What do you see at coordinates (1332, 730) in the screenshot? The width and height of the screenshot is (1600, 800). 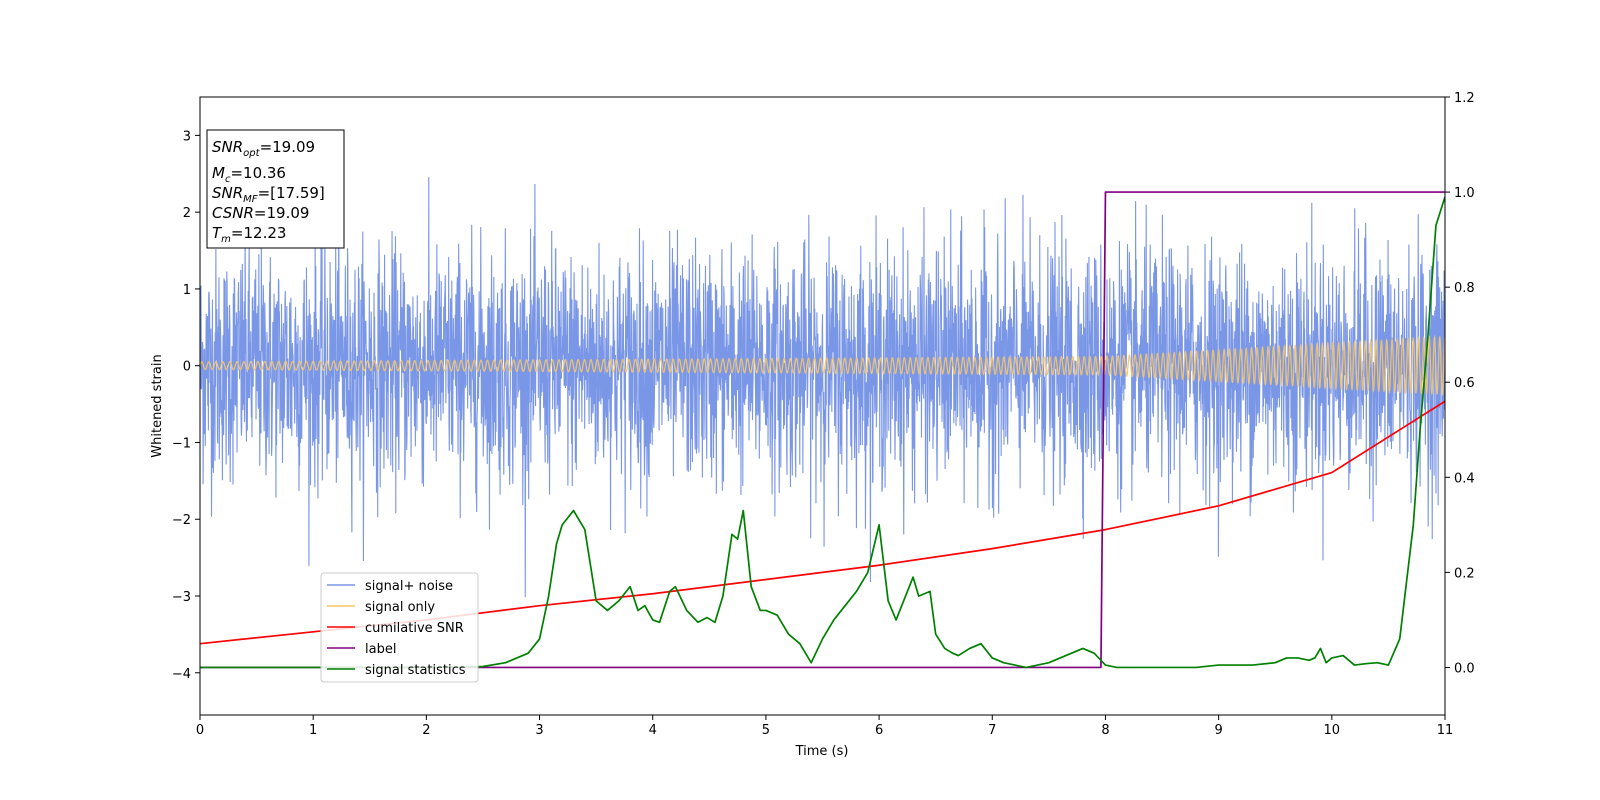 I see `x-tick-label: 10` at bounding box center [1332, 730].